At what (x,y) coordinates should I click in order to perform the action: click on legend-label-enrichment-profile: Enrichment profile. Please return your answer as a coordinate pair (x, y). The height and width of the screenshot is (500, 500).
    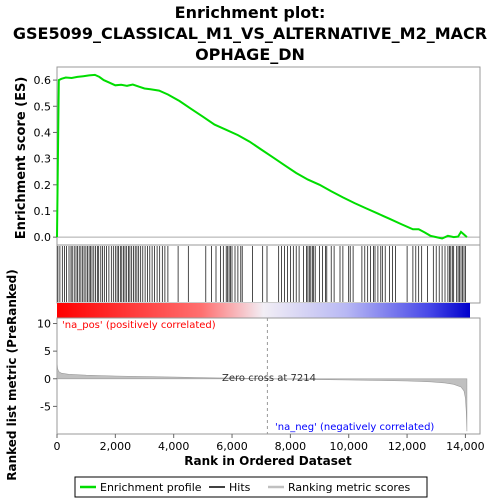
    Looking at the image, I should click on (151, 487).